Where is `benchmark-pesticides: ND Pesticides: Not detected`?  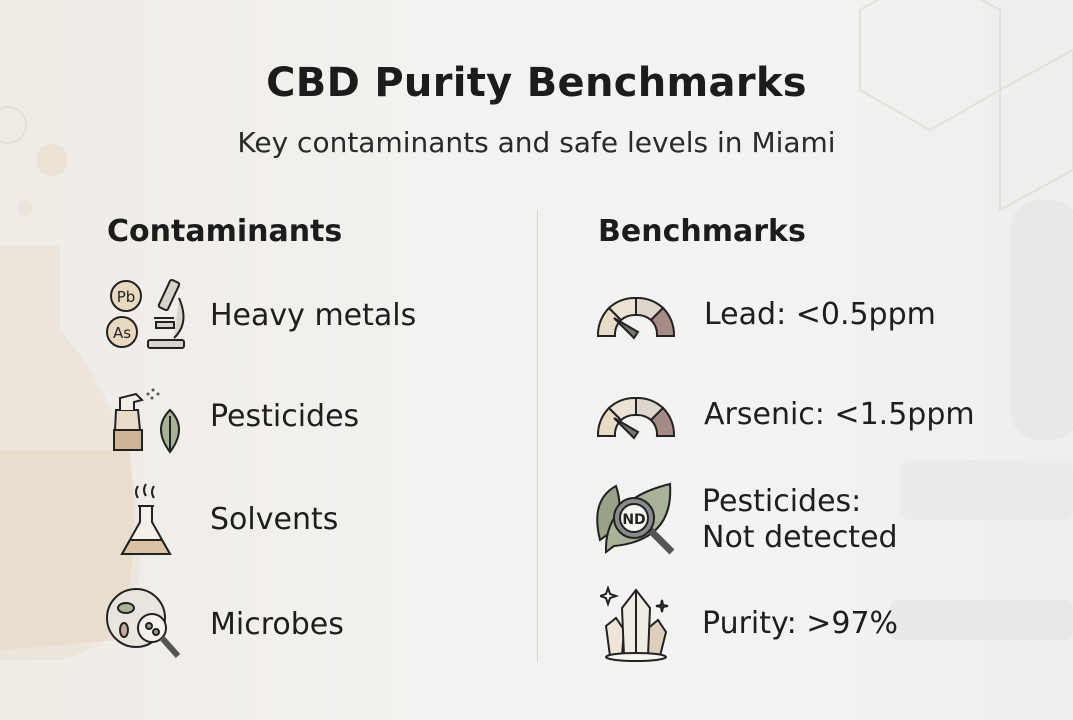
benchmark-pesticides: ND Pesticides: Not detected is located at coordinates (746, 520).